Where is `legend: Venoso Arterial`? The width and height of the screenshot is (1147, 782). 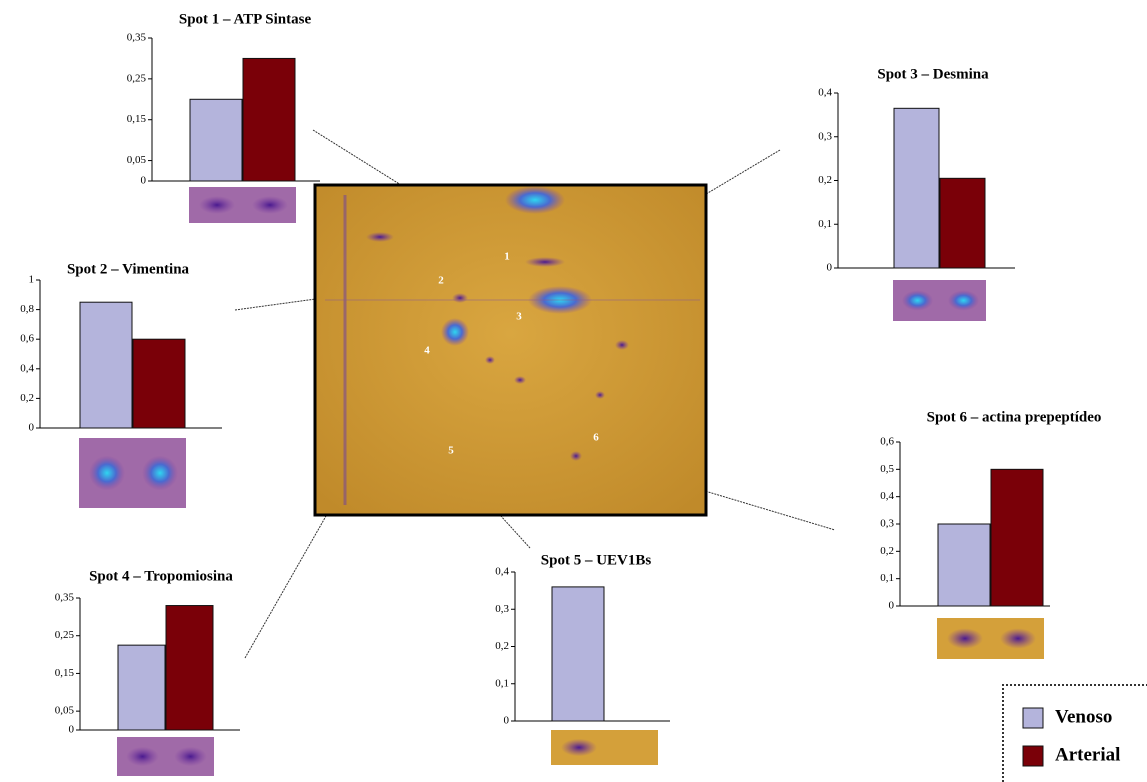
legend: Venoso Arterial is located at coordinates (1074, 733).